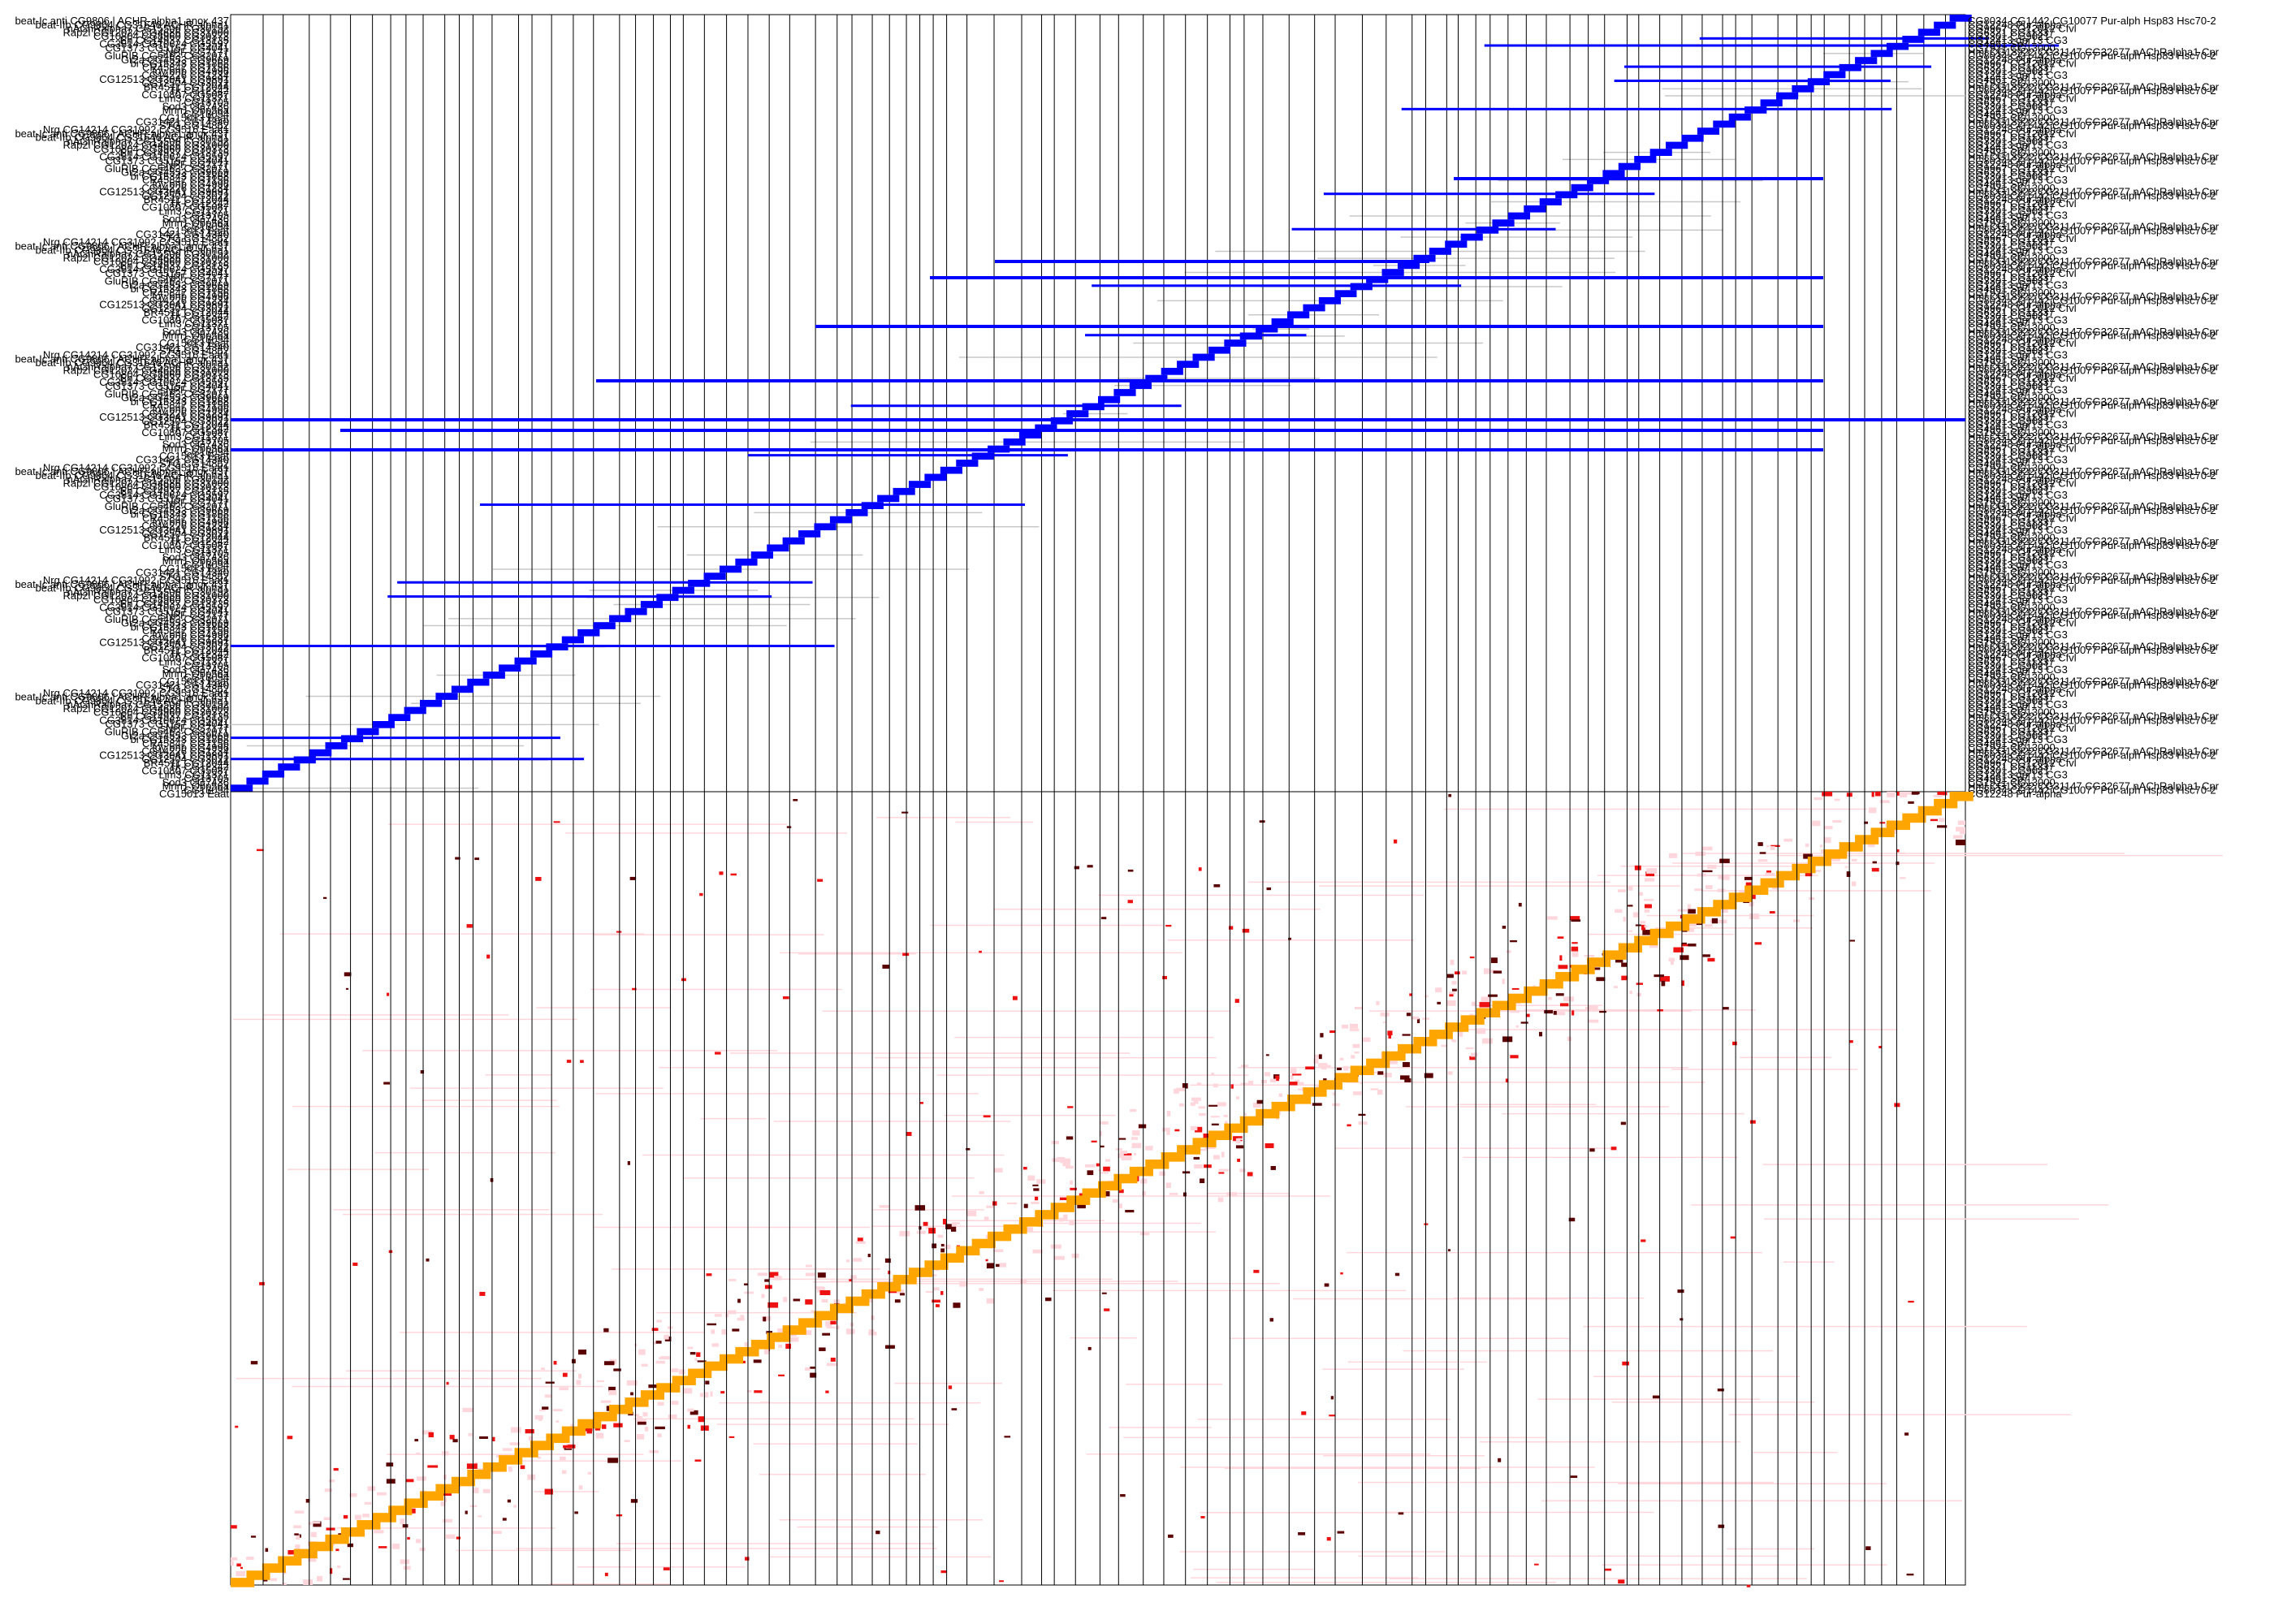  What do you see at coordinates (2009, 351) in the screenshot?
I see `right-axis-label: CG3301 CG9021` at bounding box center [2009, 351].